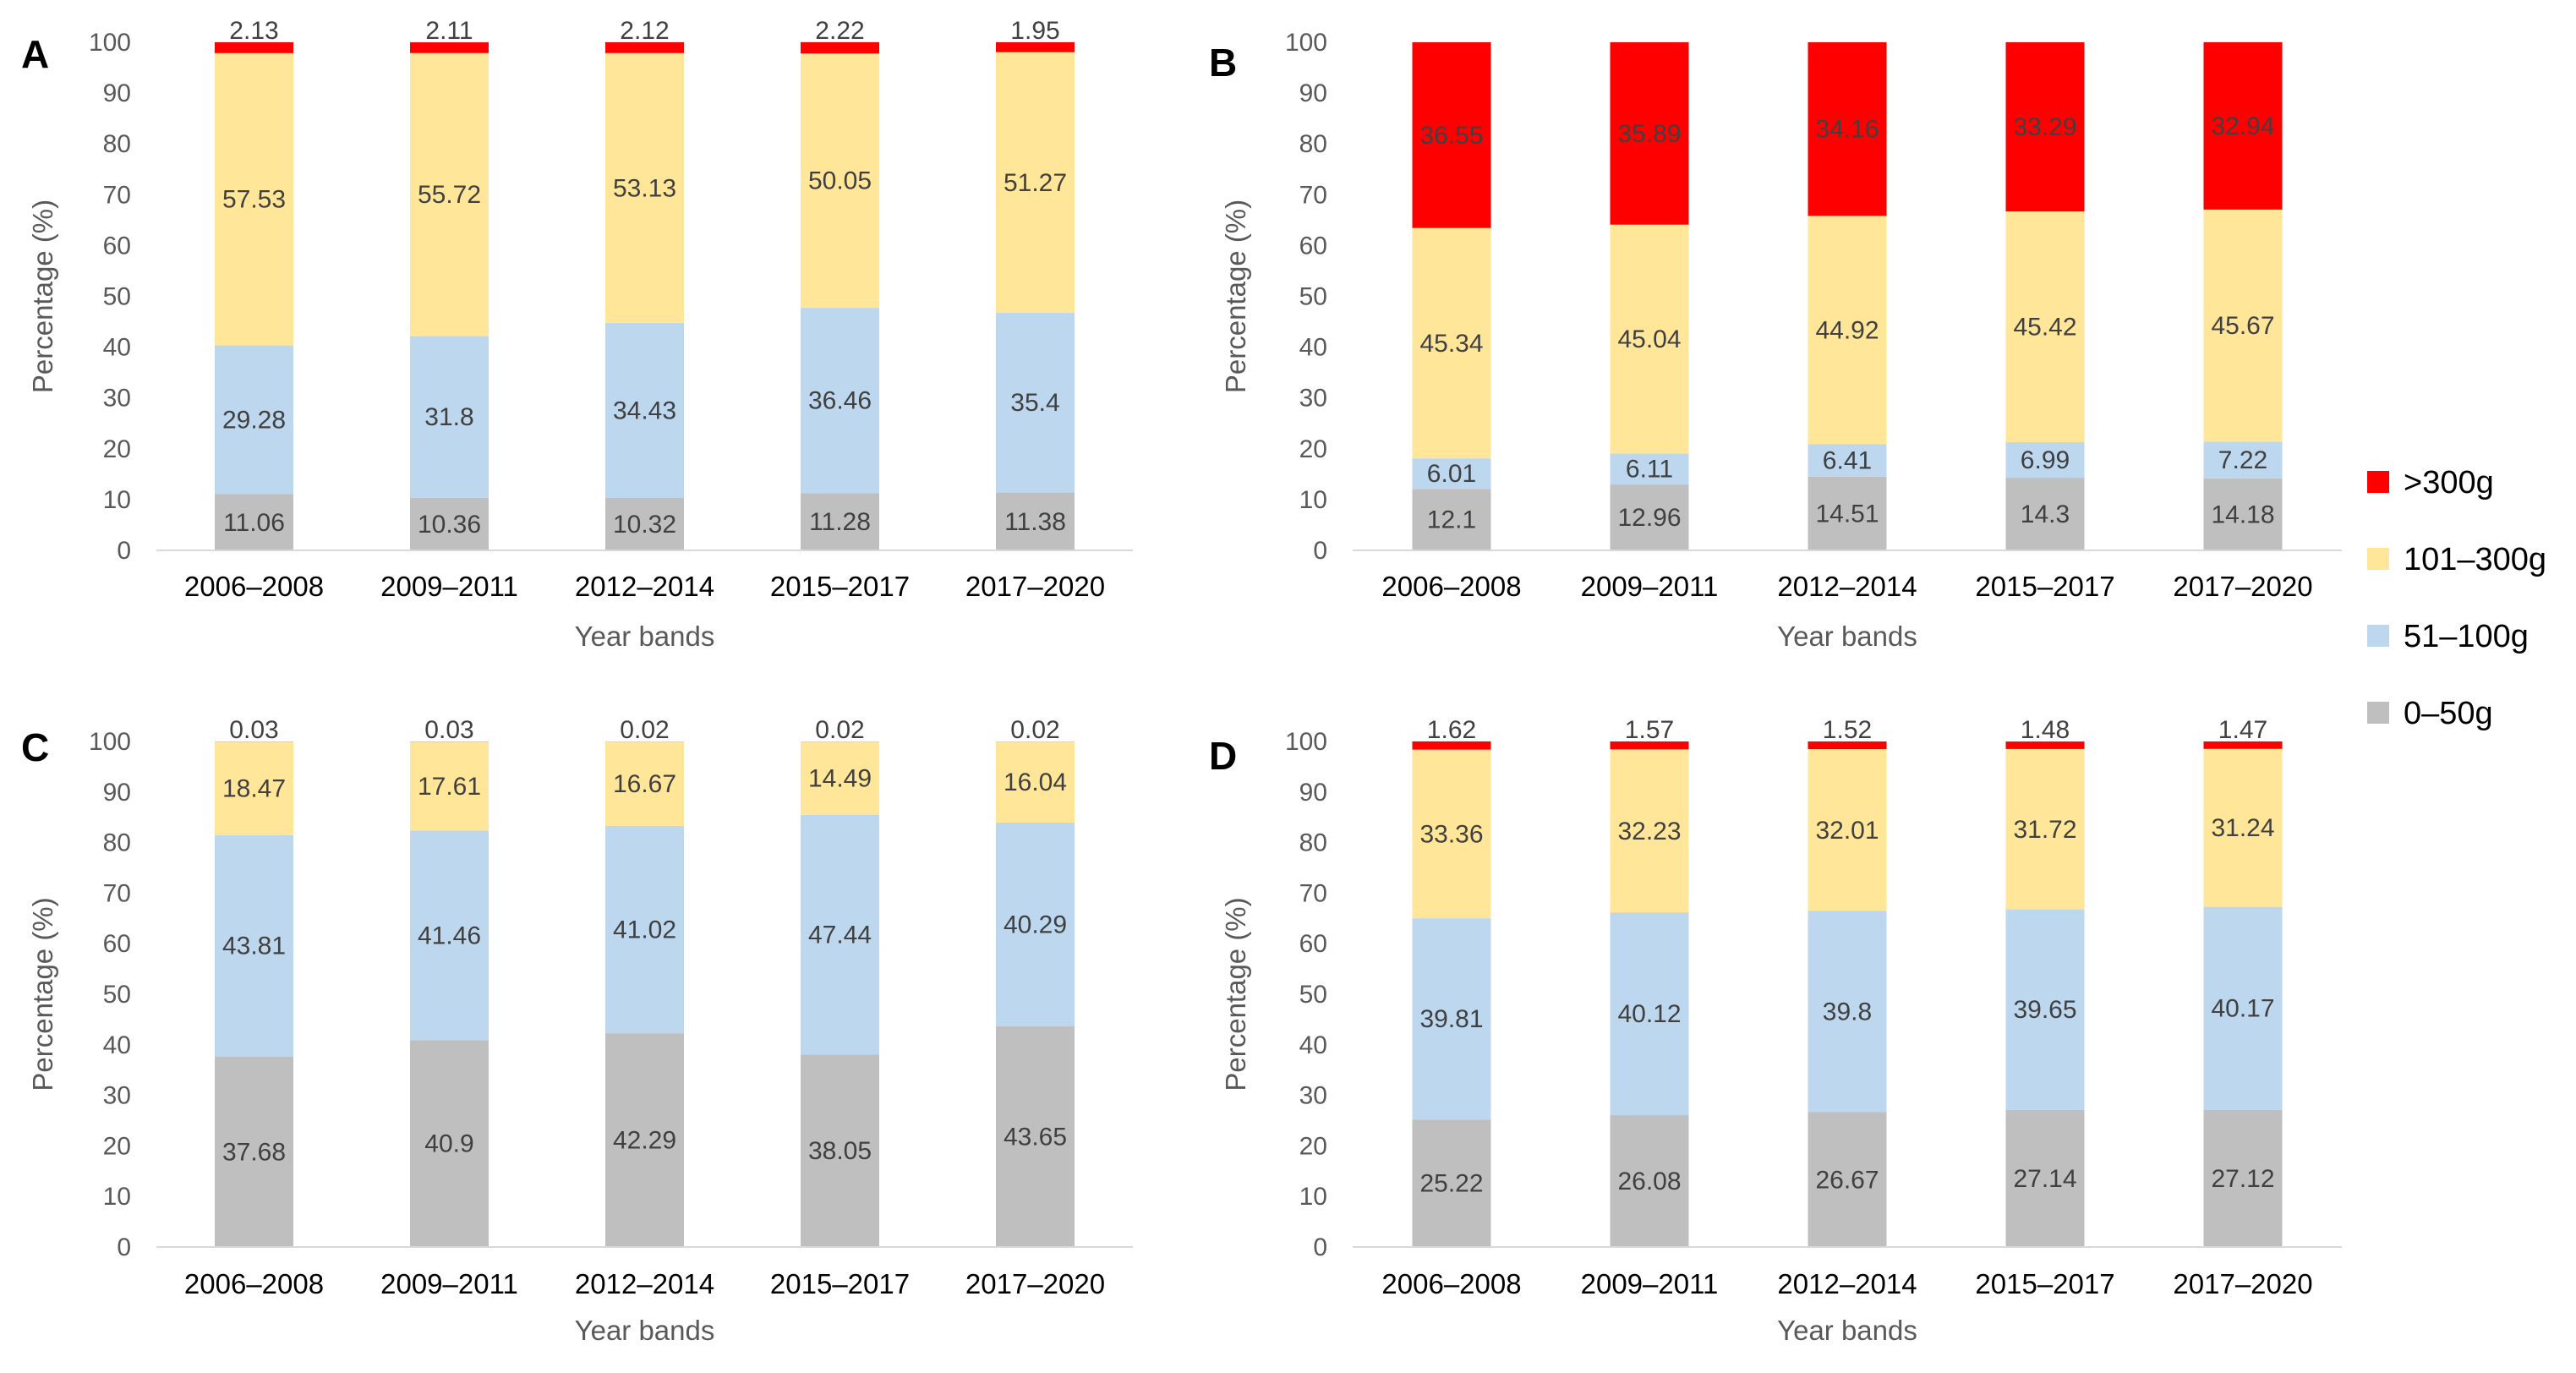  I want to click on data-label: 2.11, so click(449, 31).